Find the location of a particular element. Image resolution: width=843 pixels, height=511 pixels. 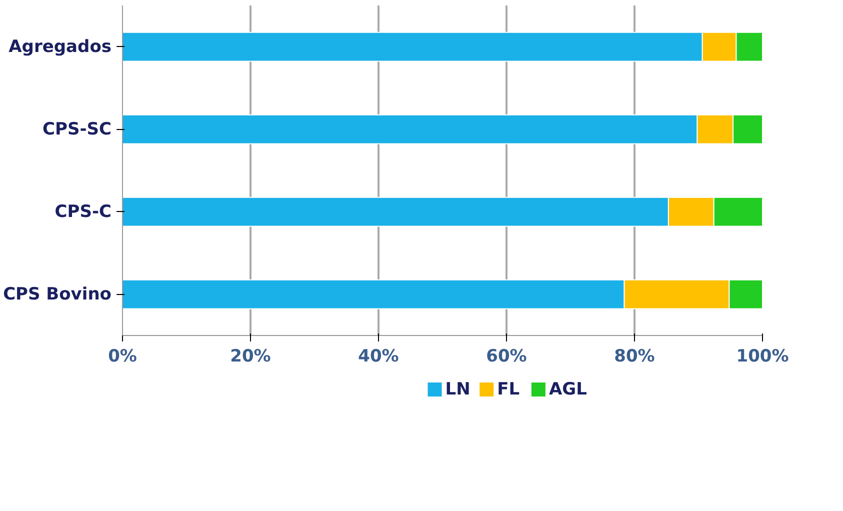

x-tick-label: 20% is located at coordinates (250, 356).